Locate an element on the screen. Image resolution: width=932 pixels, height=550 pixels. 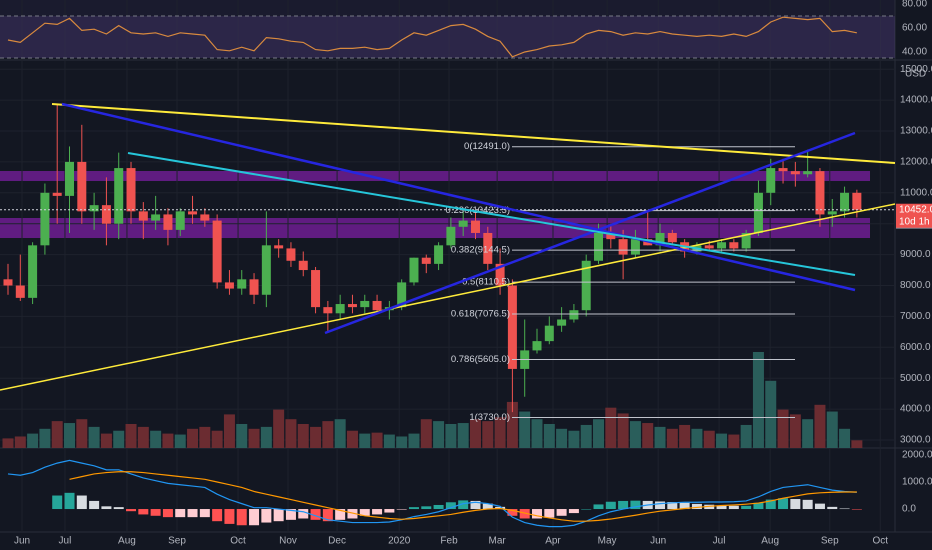
last-price-box is located at coordinates (914, 215).